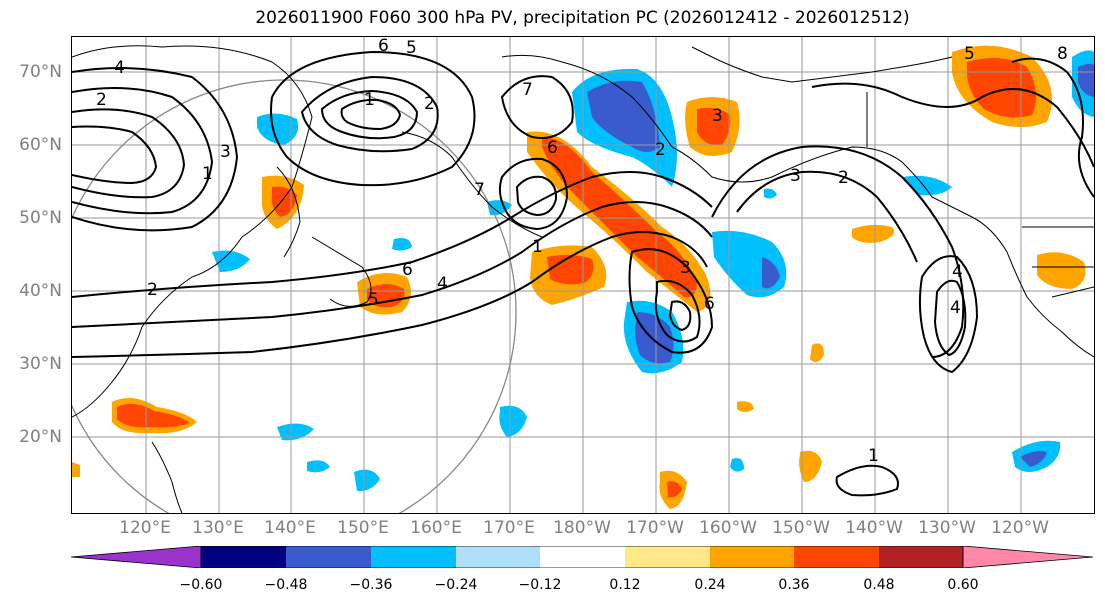  I want to click on lon-label-130w: 130°W, so click(947, 528).